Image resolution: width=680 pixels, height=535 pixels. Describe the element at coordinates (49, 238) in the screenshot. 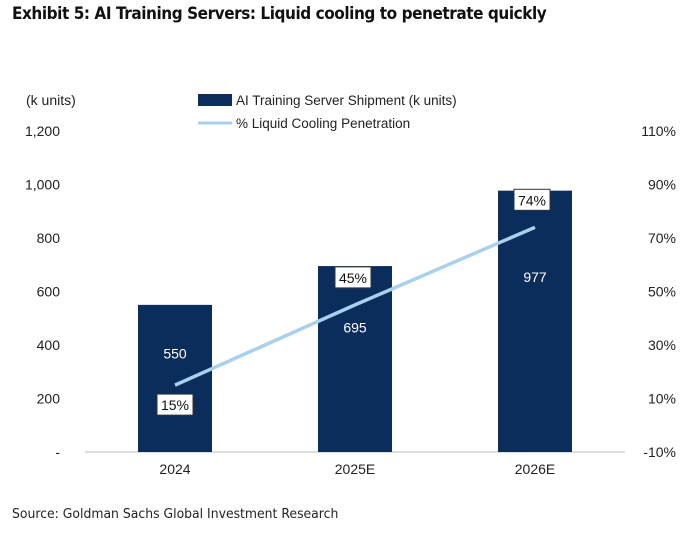

I see `y-left-tick-label: 800` at that location.